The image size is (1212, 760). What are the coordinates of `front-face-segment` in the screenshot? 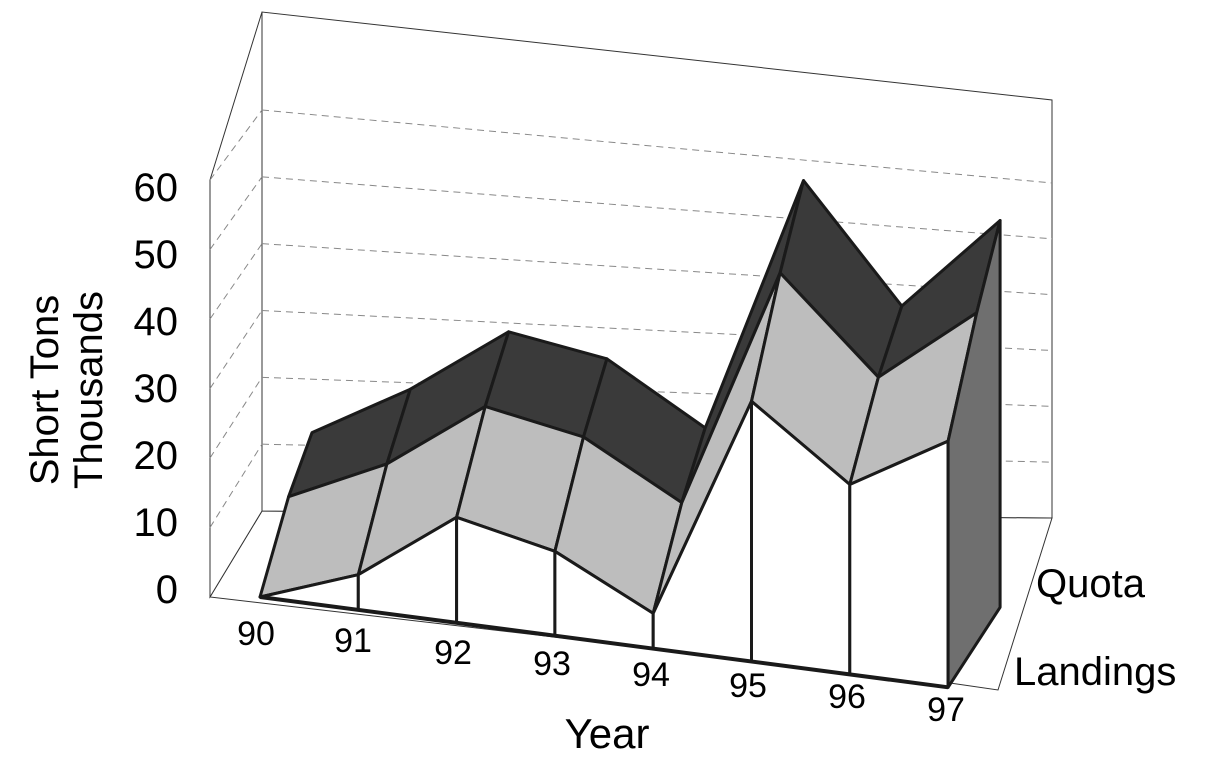 It's located at (899, 564).